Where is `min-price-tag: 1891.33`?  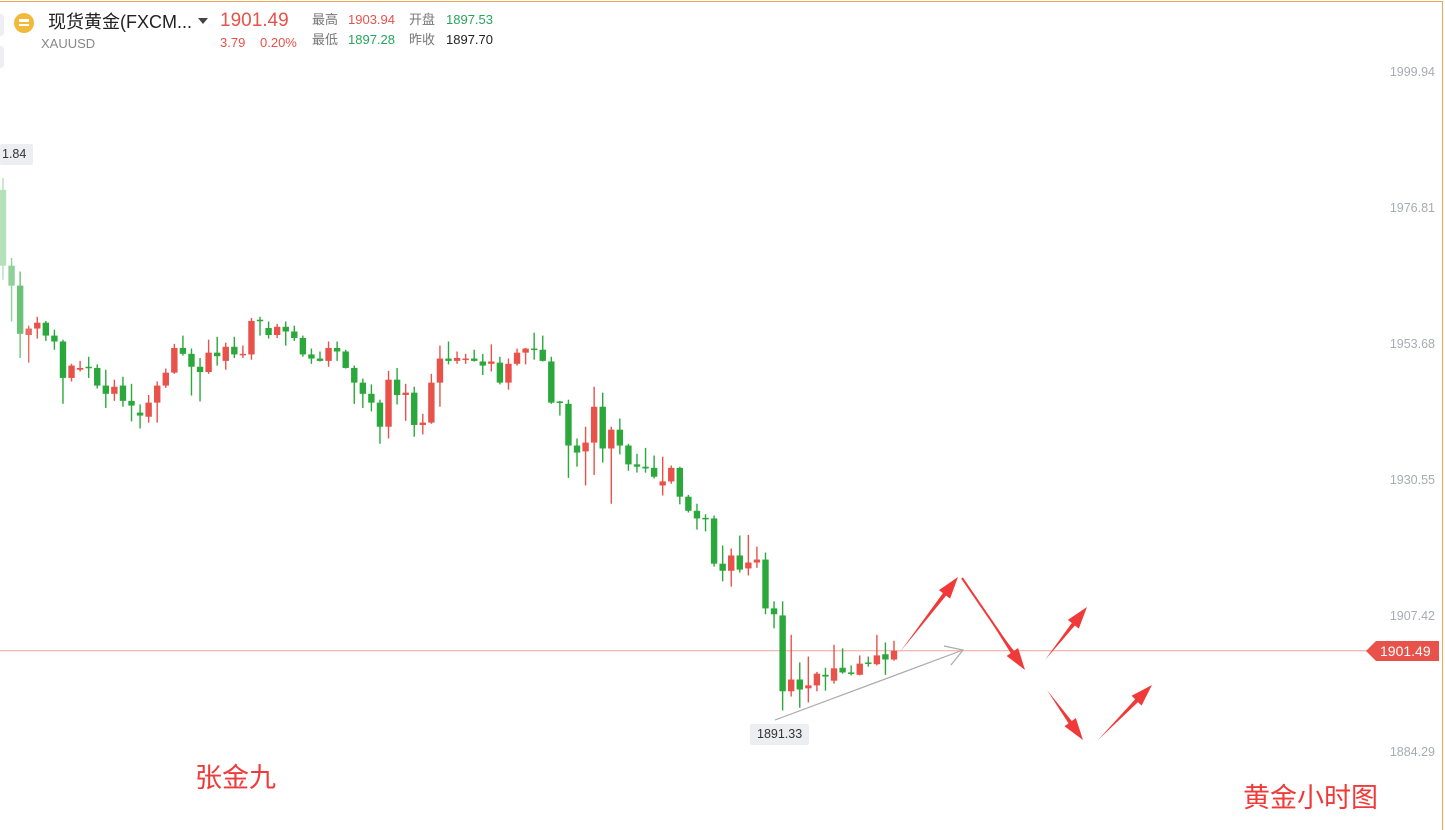
min-price-tag: 1891.33 is located at coordinates (780, 734).